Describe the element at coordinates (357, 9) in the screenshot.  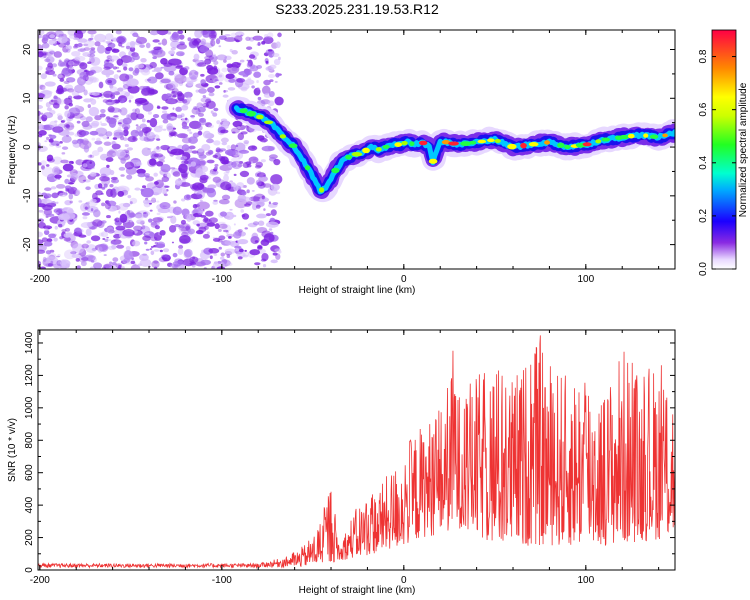
I see `figure-title: S233.2025.231.19.53.R12` at that location.